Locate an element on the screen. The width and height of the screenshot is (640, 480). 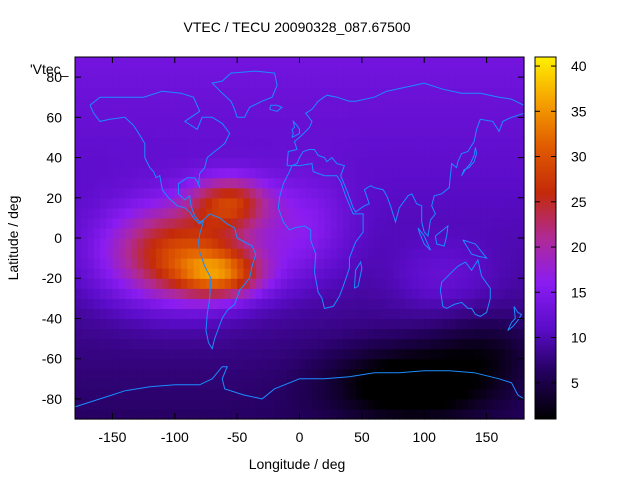
coastline is located at coordinates (276, 108).